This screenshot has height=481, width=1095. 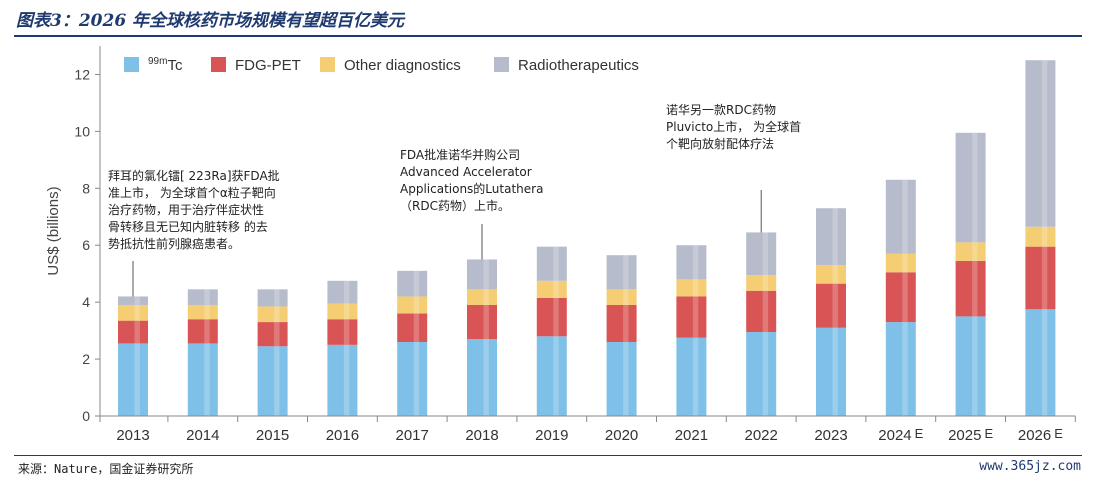 What do you see at coordinates (621, 435) in the screenshot?
I see `x-tick-label: 2020` at bounding box center [621, 435].